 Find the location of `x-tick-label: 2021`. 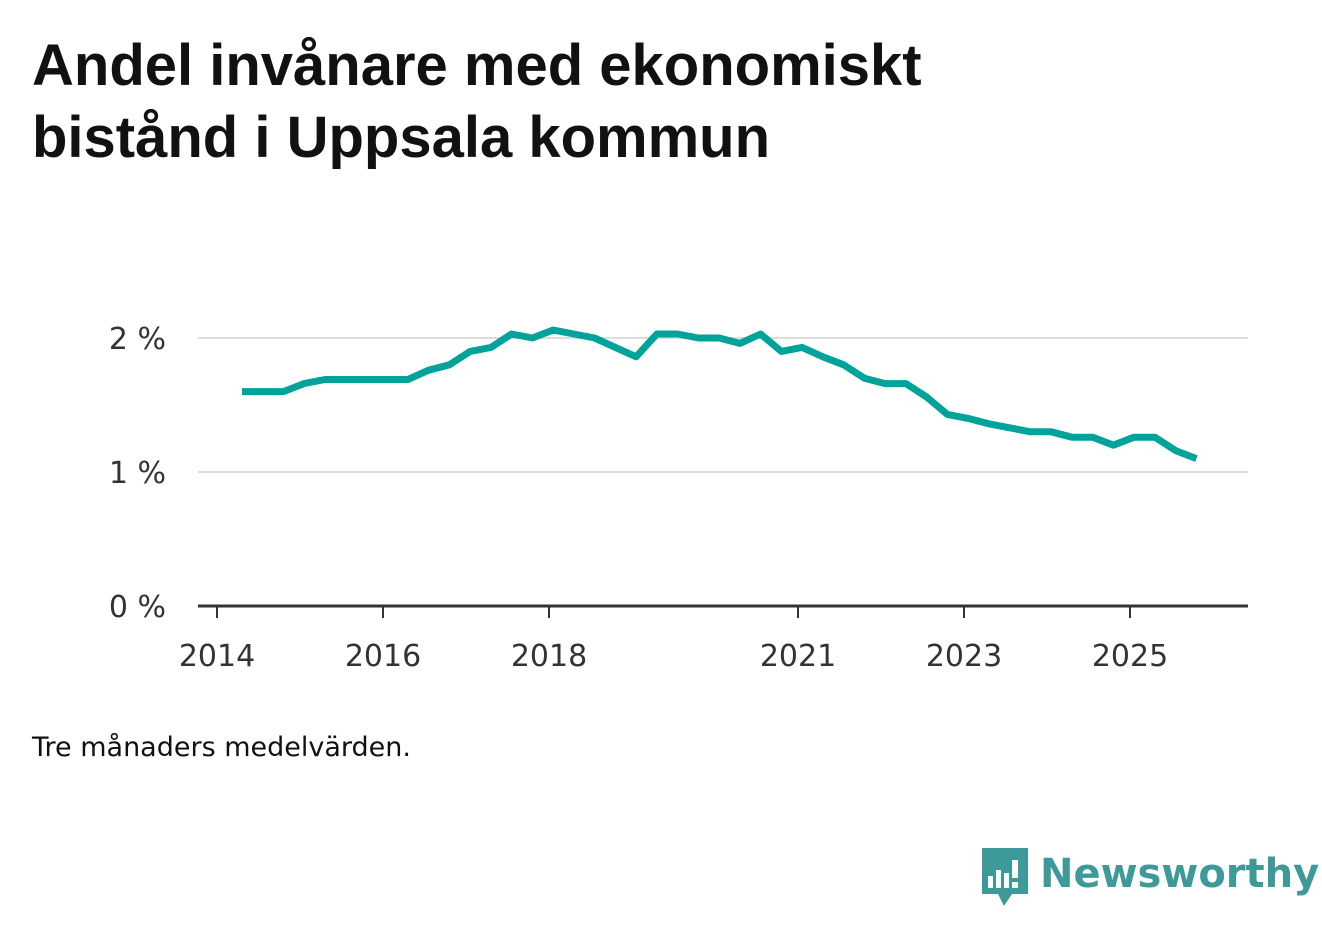

x-tick-label: 2021 is located at coordinates (798, 656).